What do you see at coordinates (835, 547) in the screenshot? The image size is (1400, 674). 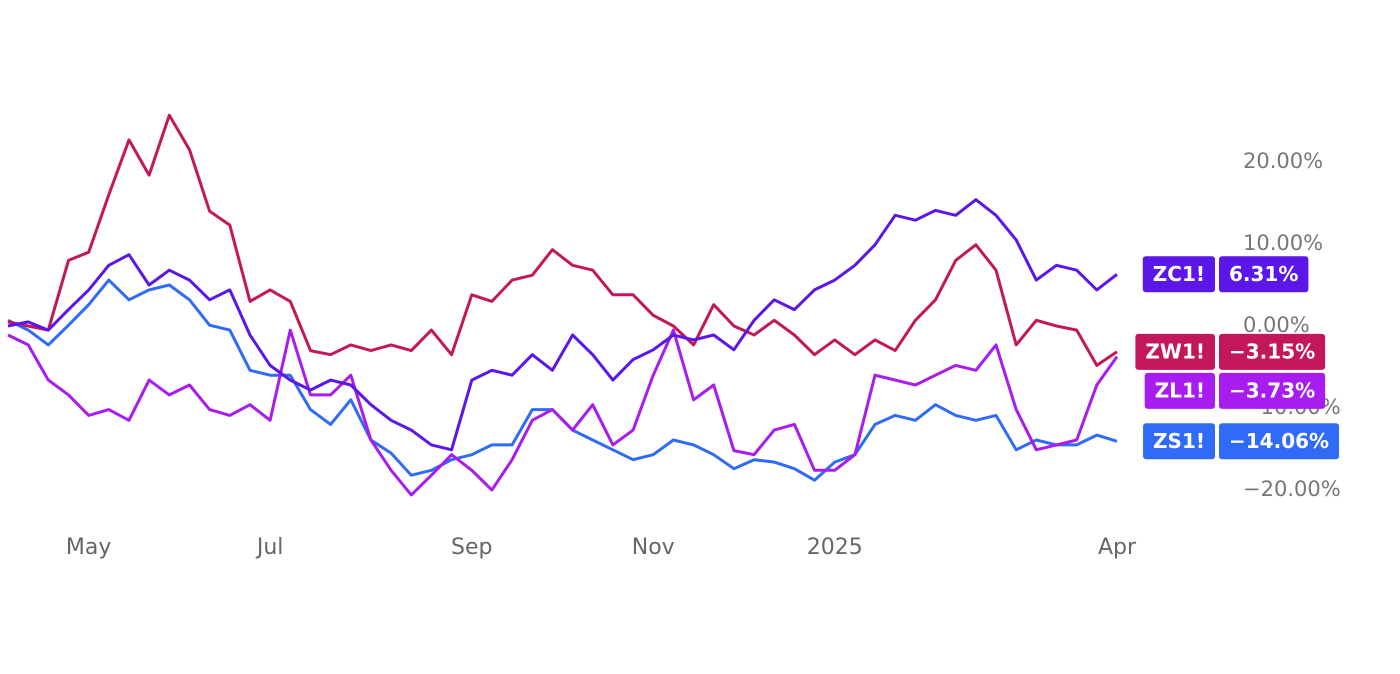 I see `x-tick-label: 2025` at bounding box center [835, 547].